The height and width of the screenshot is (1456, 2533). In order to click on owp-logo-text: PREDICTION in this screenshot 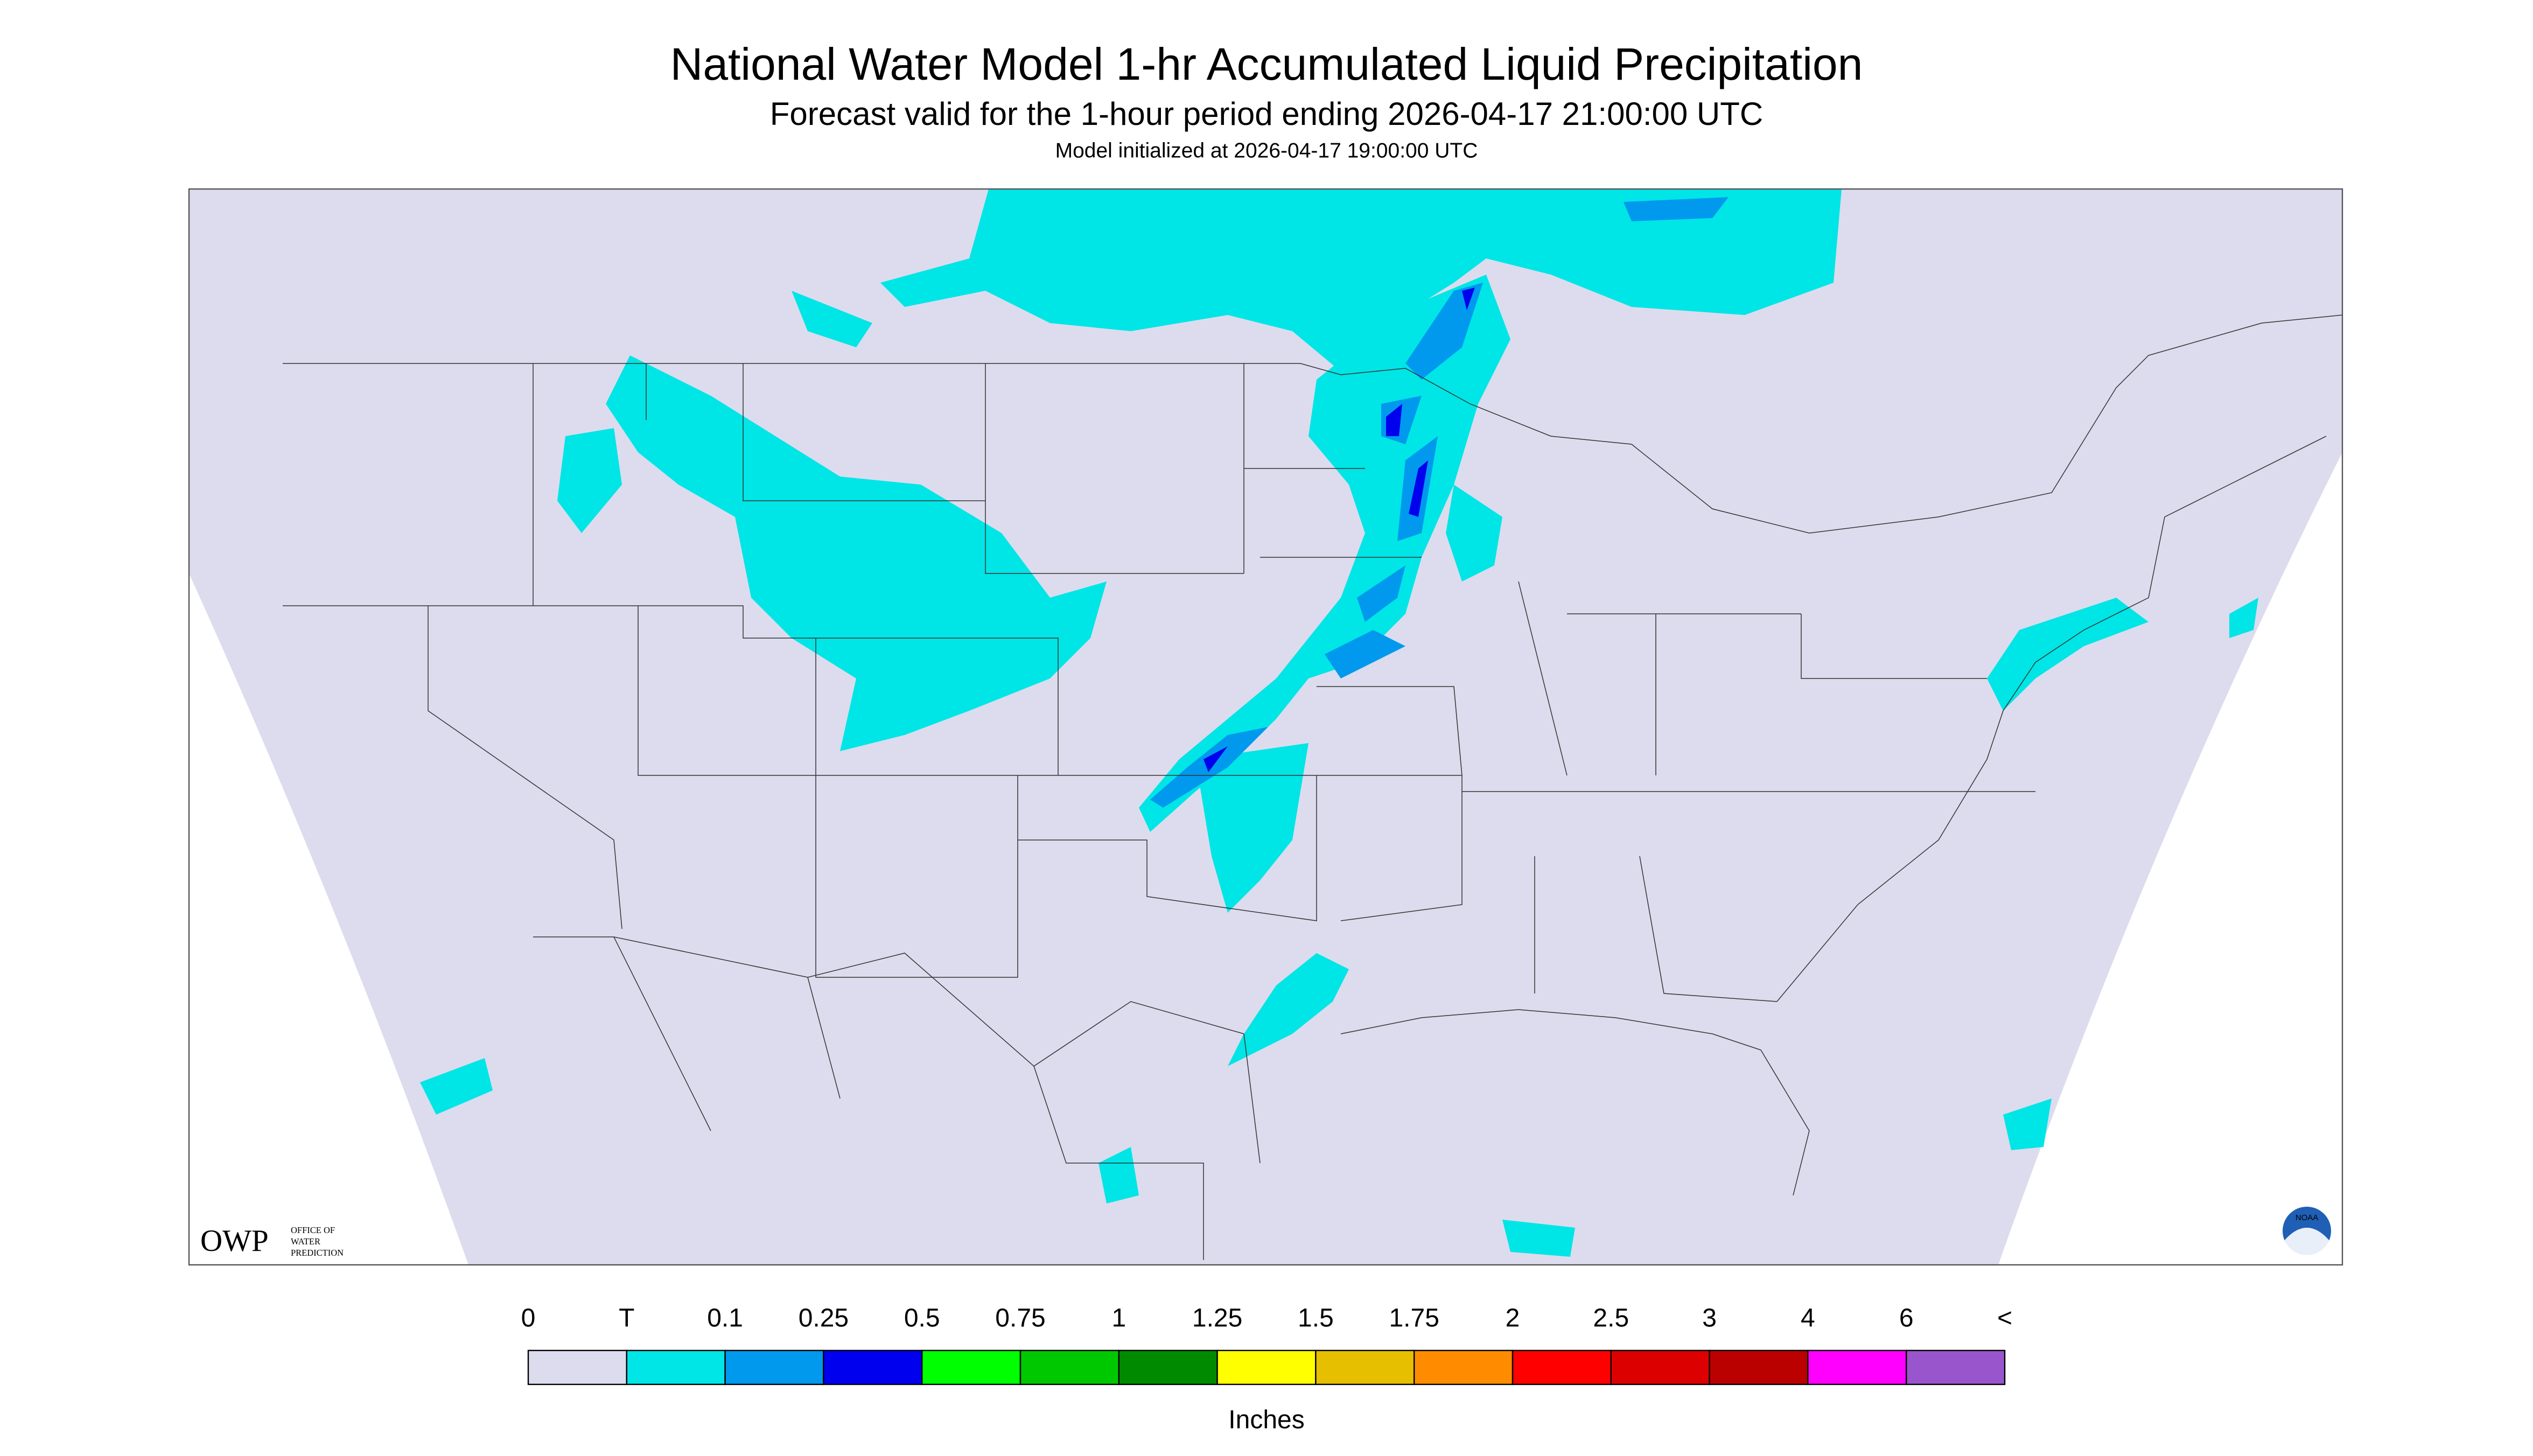, I will do `click(317, 1253)`.